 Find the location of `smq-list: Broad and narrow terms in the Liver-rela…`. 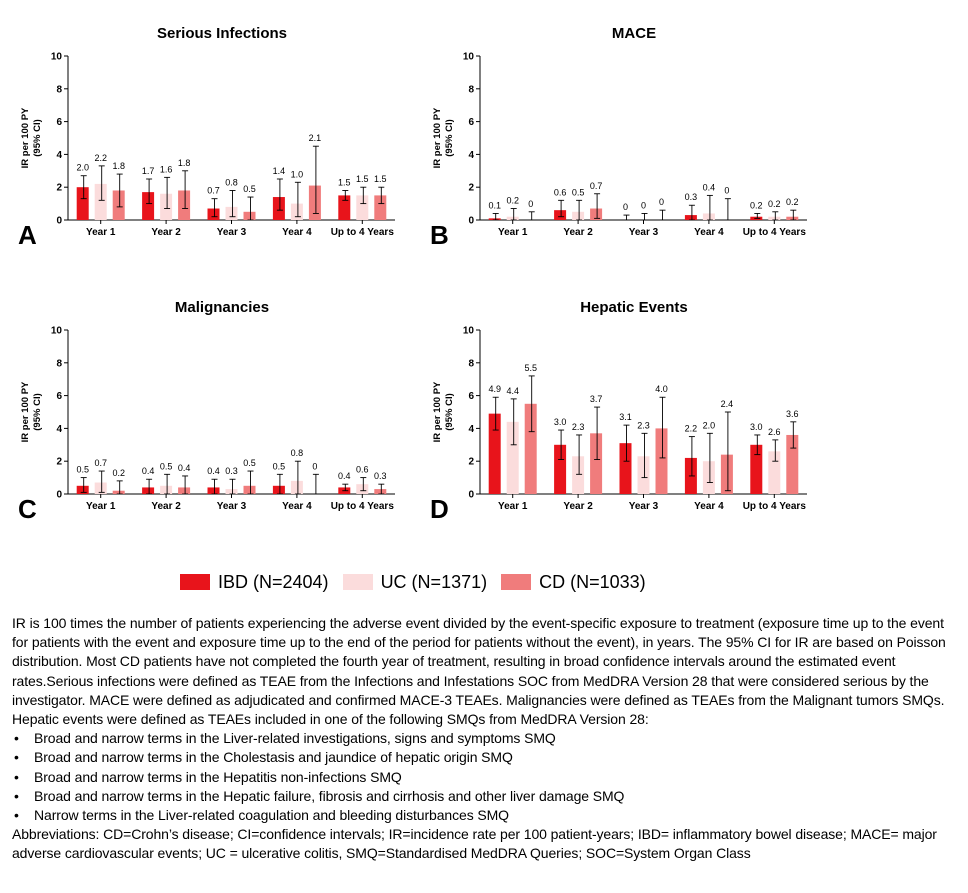

smq-list: Broad and narrow terms in the Liver-rela… is located at coordinates (486, 777).